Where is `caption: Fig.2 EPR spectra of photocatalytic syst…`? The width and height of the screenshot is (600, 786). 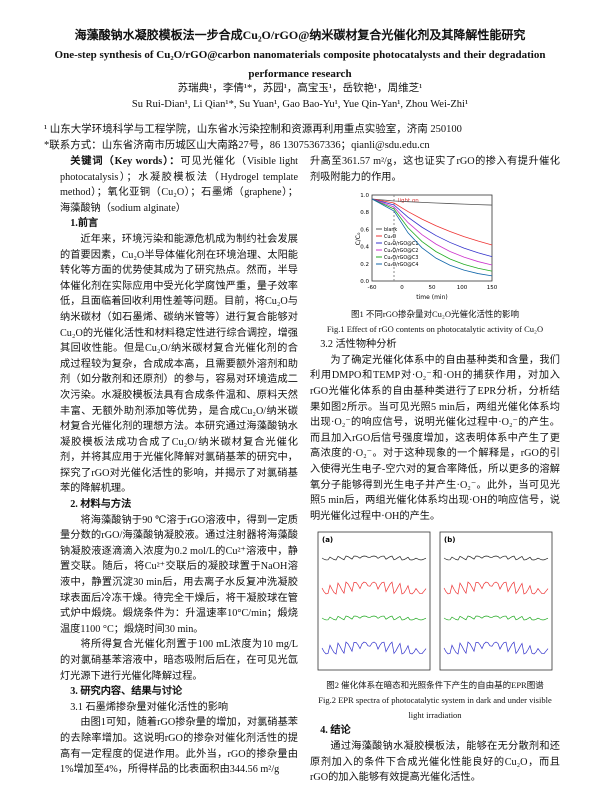 caption: Fig.2 EPR spectra of photocatalytic syst… is located at coordinates (435, 708).